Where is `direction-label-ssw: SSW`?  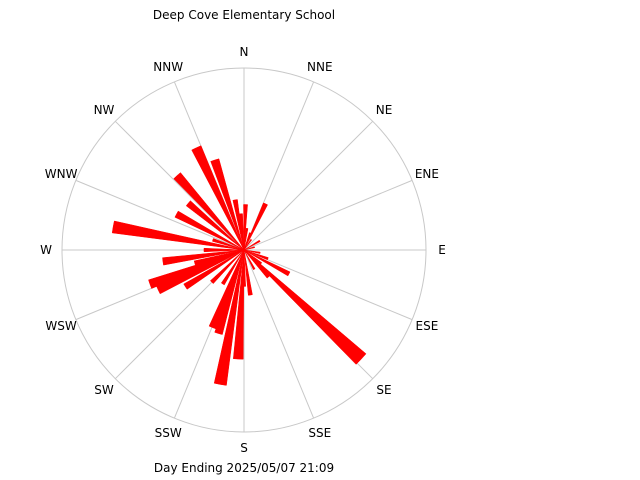 direction-label-ssw: SSW is located at coordinates (168, 433).